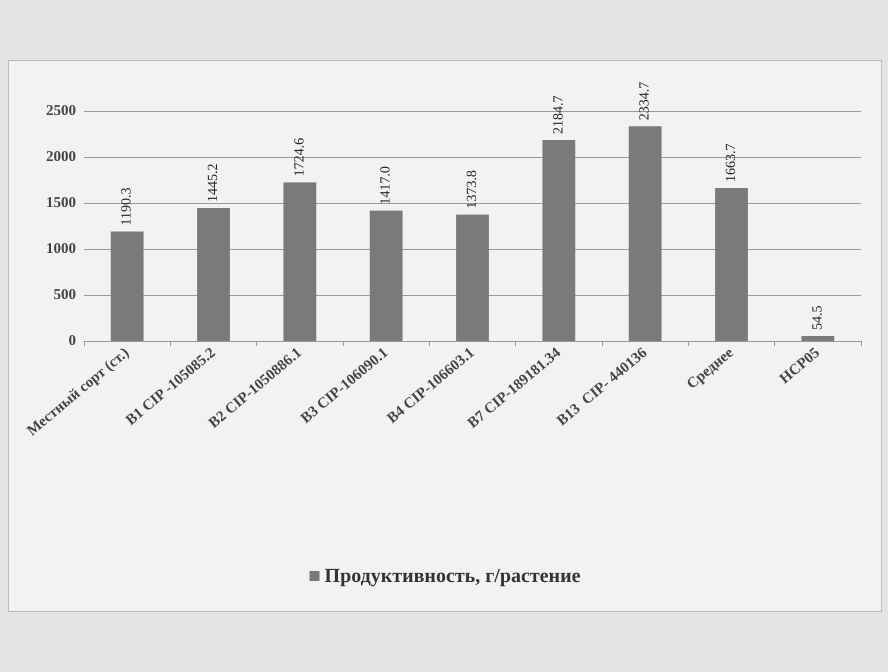  What do you see at coordinates (818, 317) in the screenshot?
I see `data-label: 54.5` at bounding box center [818, 317].